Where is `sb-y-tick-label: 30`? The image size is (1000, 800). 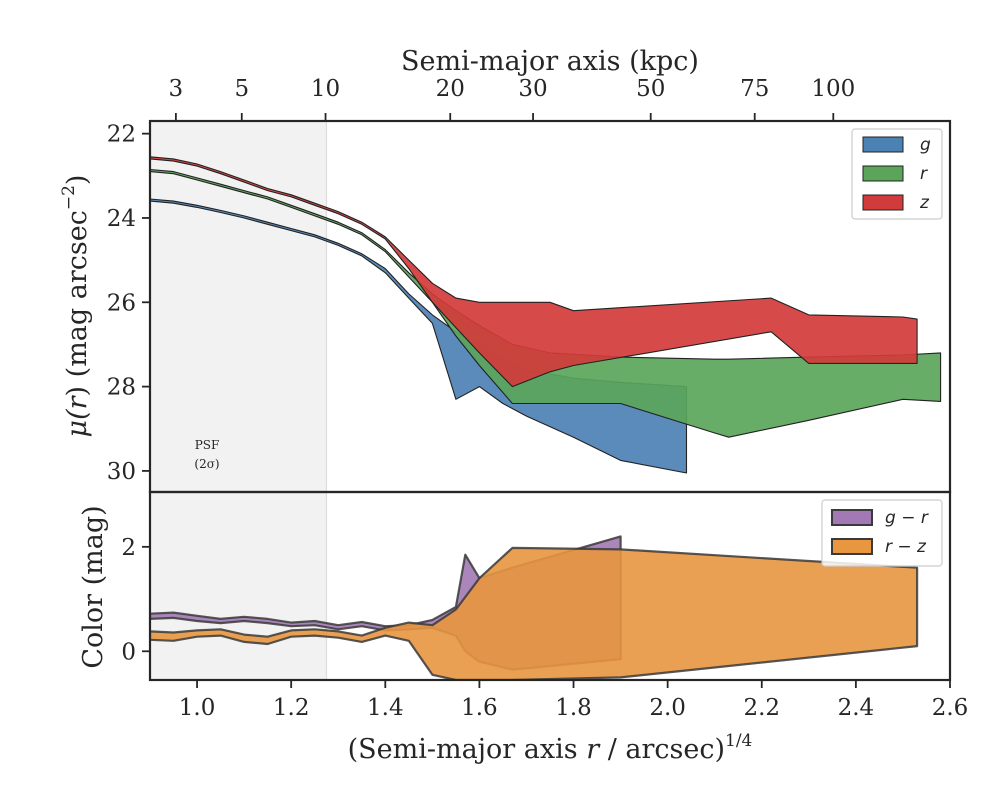 sb-y-tick-label: 30 is located at coordinates (121, 472).